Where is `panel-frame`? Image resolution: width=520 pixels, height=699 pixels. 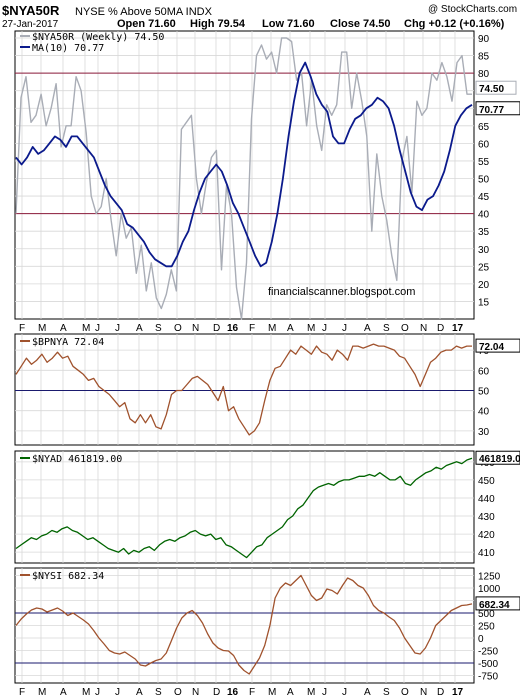 panel-frame is located at coordinates (244, 507).